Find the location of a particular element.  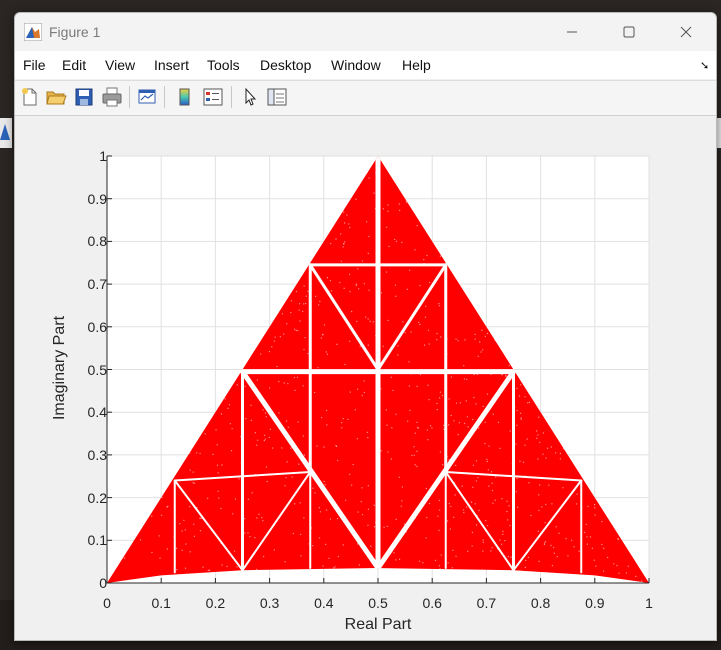

menu-window: Window is located at coordinates (356, 65).